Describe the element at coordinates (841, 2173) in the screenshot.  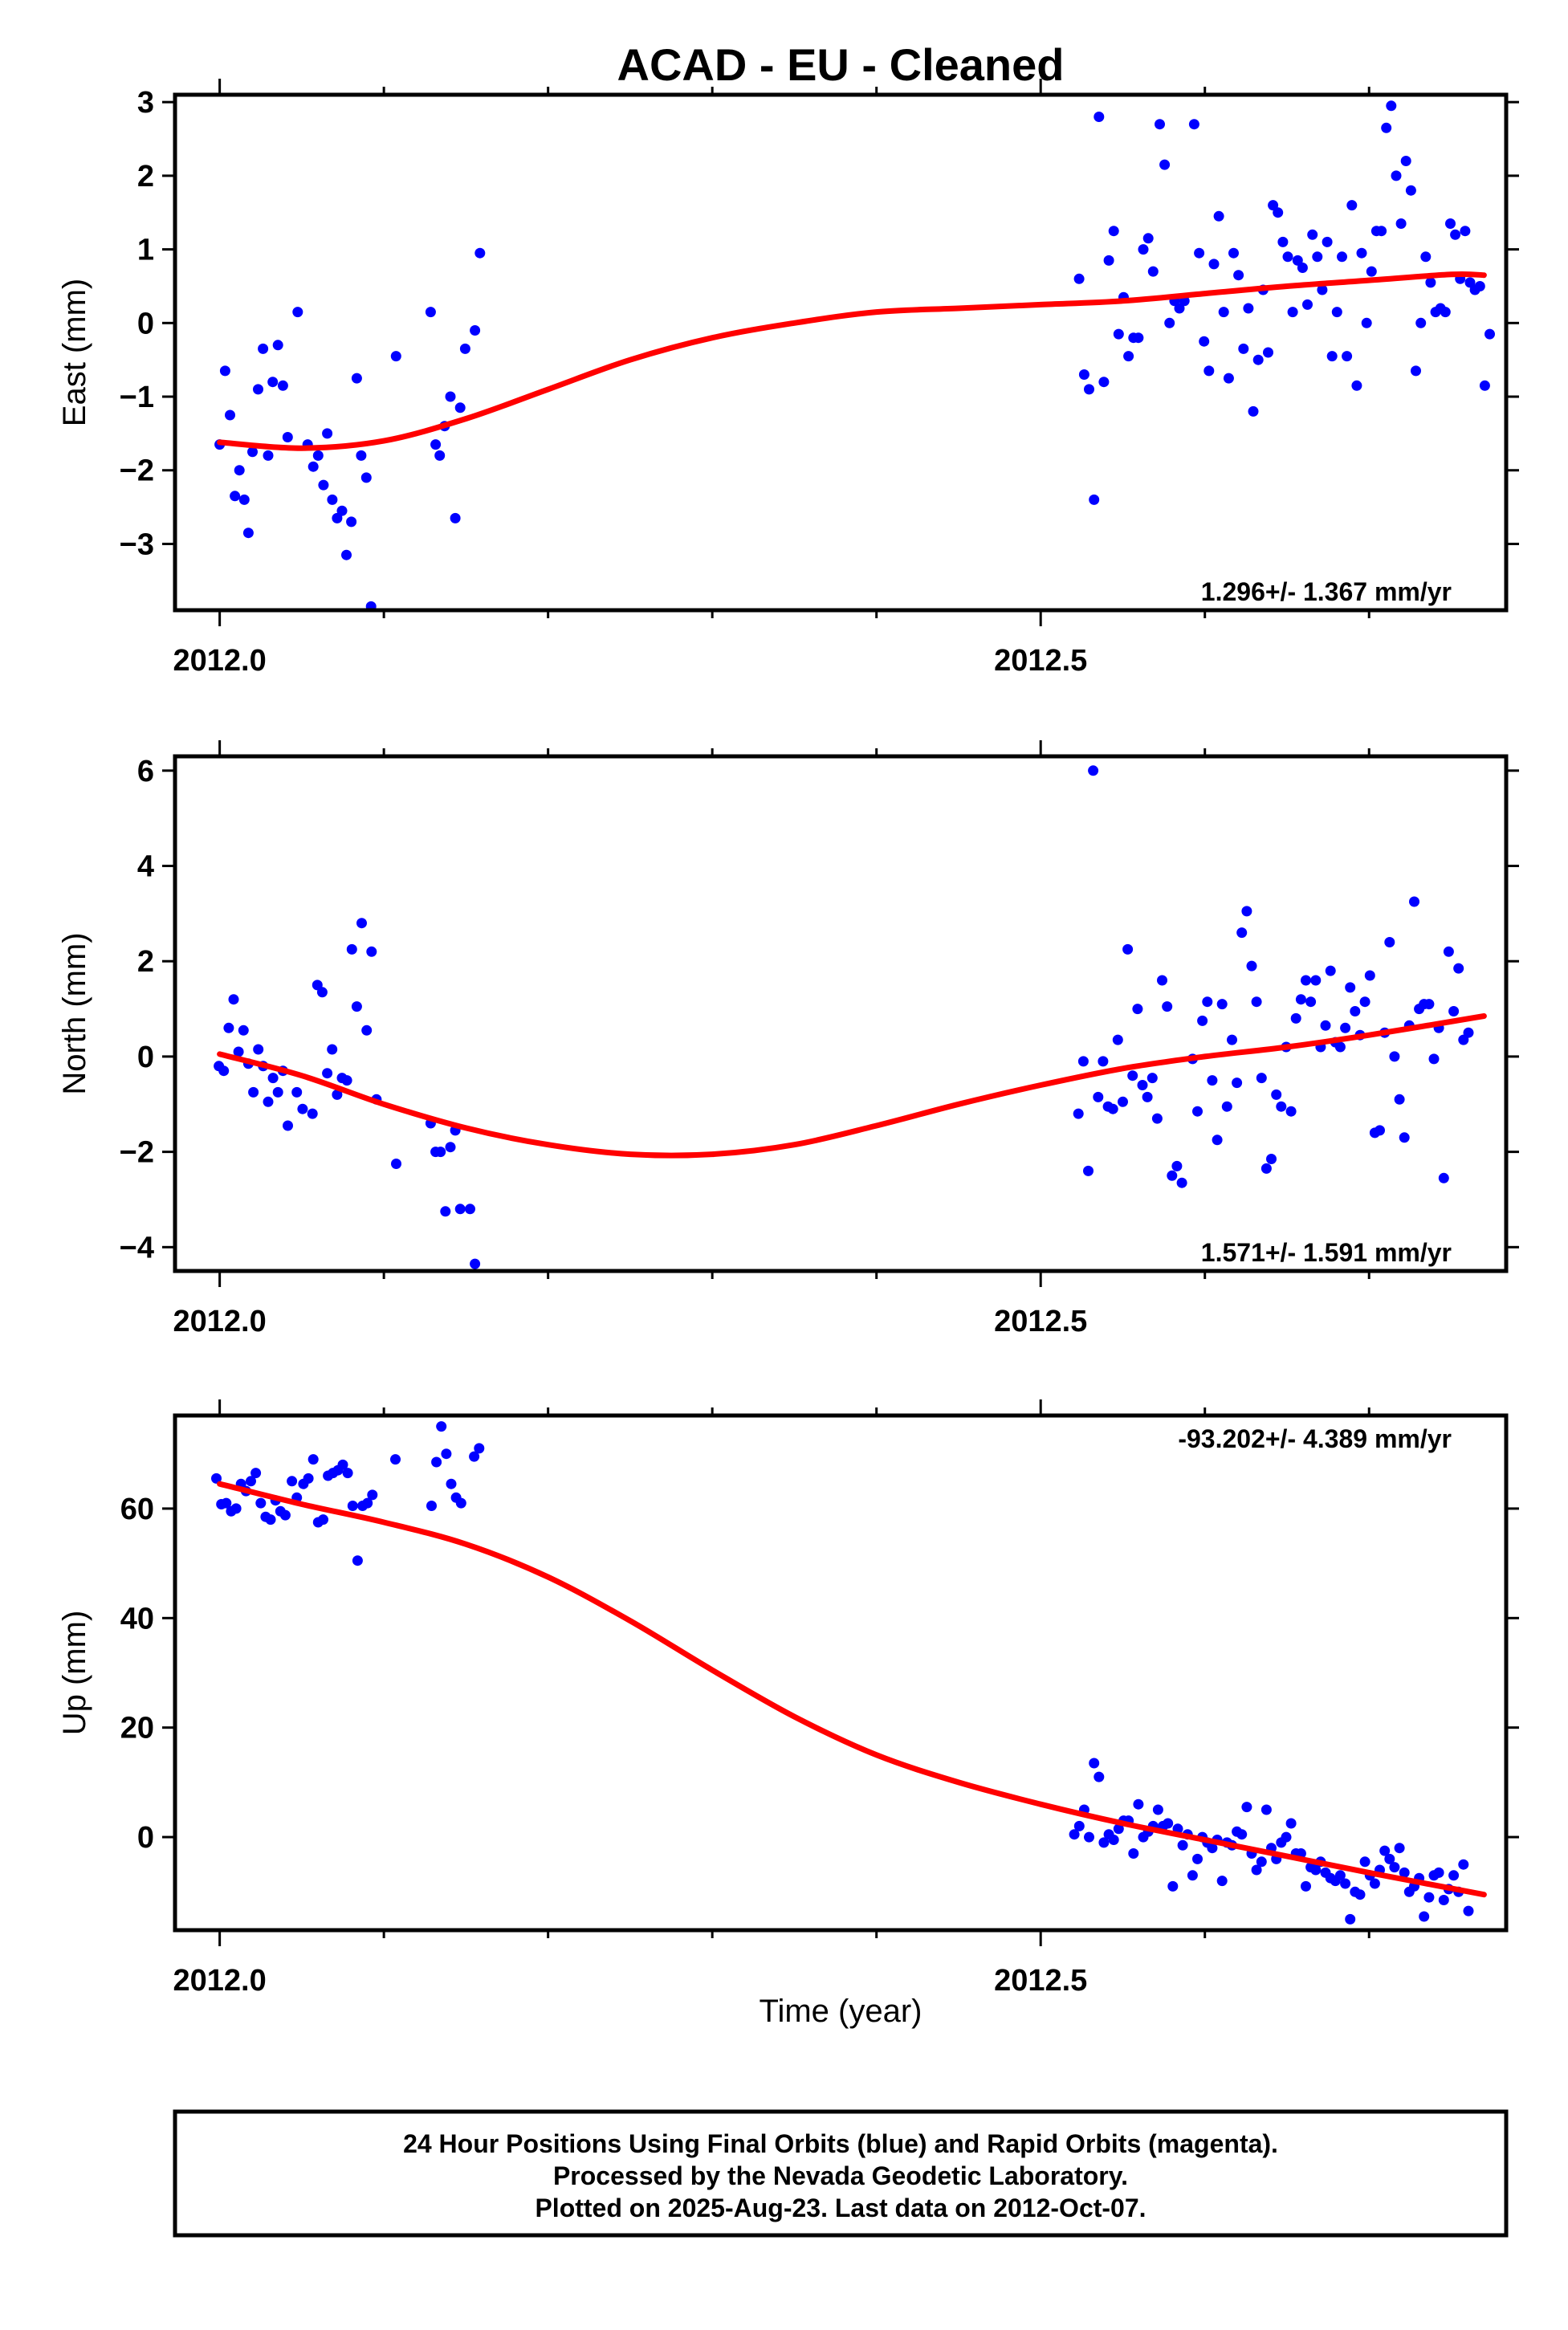
I see `caption-box` at that location.